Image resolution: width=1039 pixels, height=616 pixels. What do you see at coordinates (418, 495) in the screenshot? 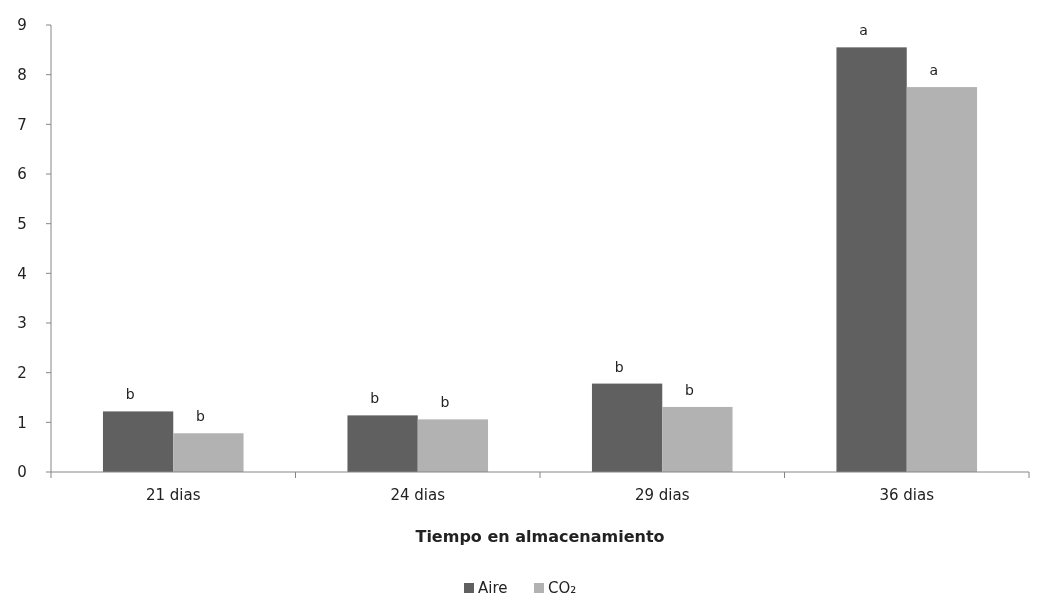
I see `x-tick-label: 24 dias` at bounding box center [418, 495].